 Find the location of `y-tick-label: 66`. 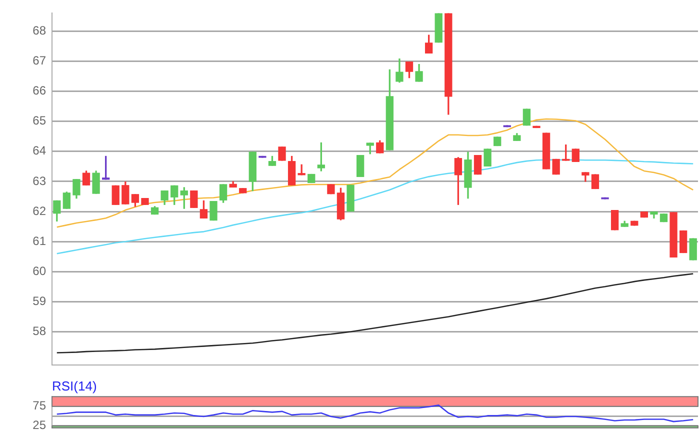

y-tick-label: 66 is located at coordinates (39, 91).